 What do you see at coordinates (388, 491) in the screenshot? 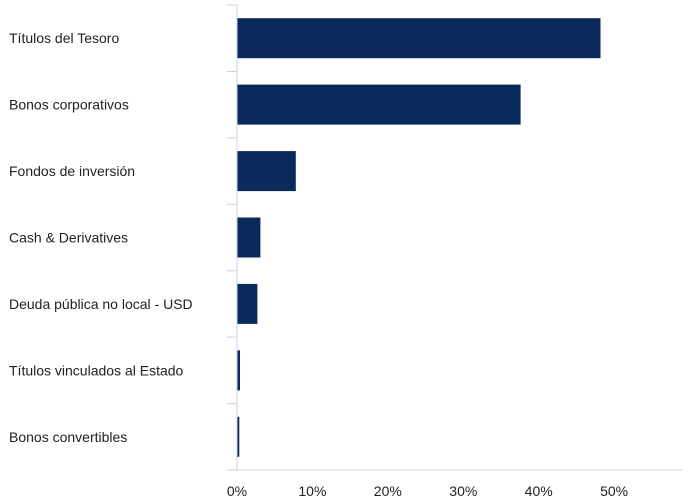
I see `x-tick-label: 20%` at bounding box center [388, 491].